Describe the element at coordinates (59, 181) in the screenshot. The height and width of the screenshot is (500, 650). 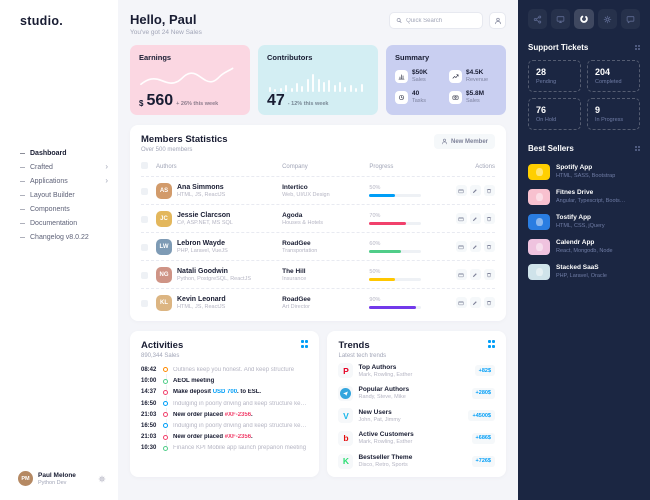
I see `sidebar-item-applications: Applications ›` at that location.